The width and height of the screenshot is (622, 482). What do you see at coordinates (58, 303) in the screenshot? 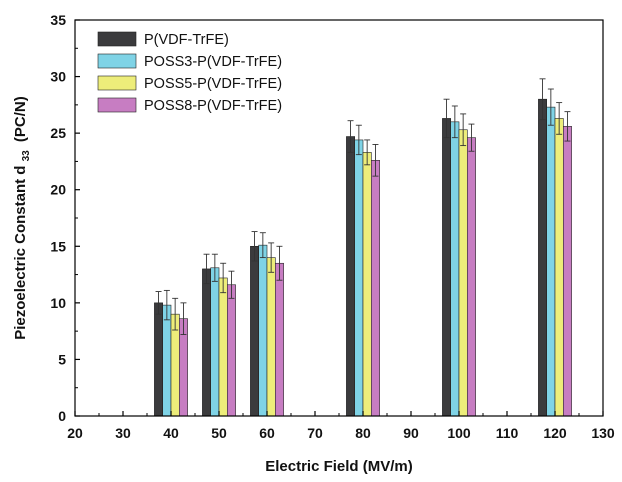
I see `y-tick-label: 10` at bounding box center [58, 303].